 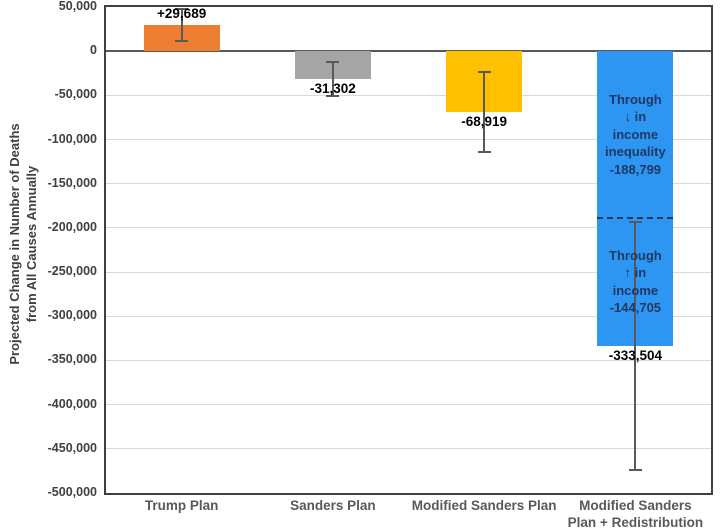 What do you see at coordinates (93, 50) in the screenshot?
I see `y-tick-label: 0` at bounding box center [93, 50].